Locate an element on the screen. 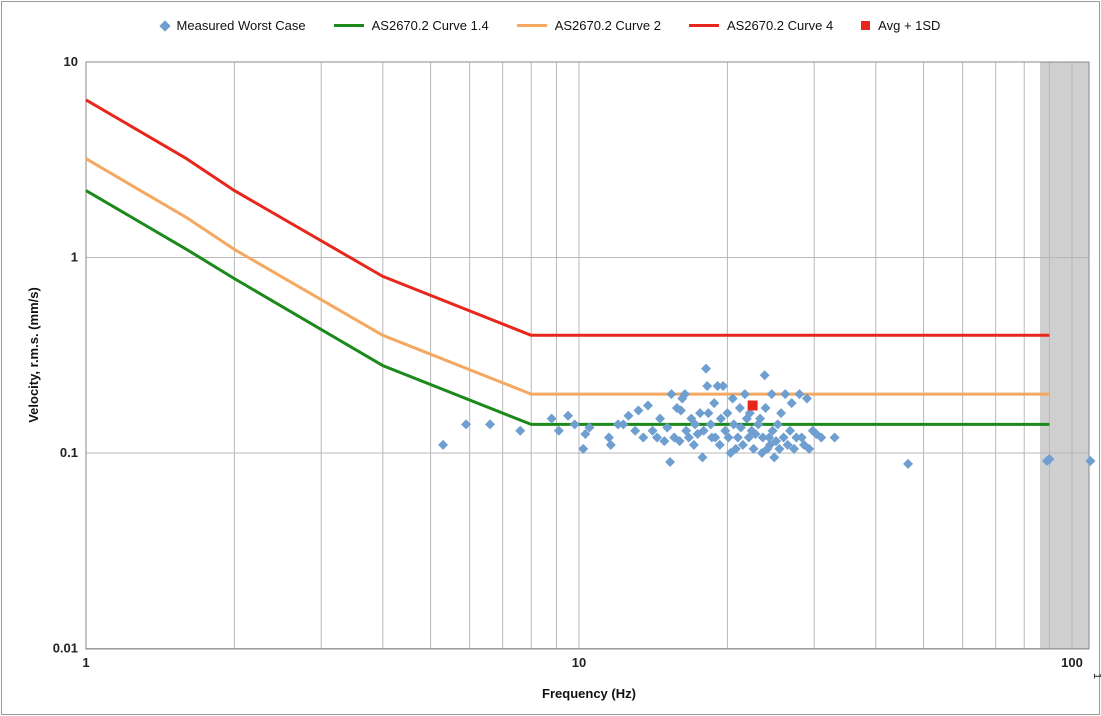 This screenshot has height=716, width=1101. legend-item-curve-1-4: AS2670.2 Curve 1.4 is located at coordinates (411, 25).